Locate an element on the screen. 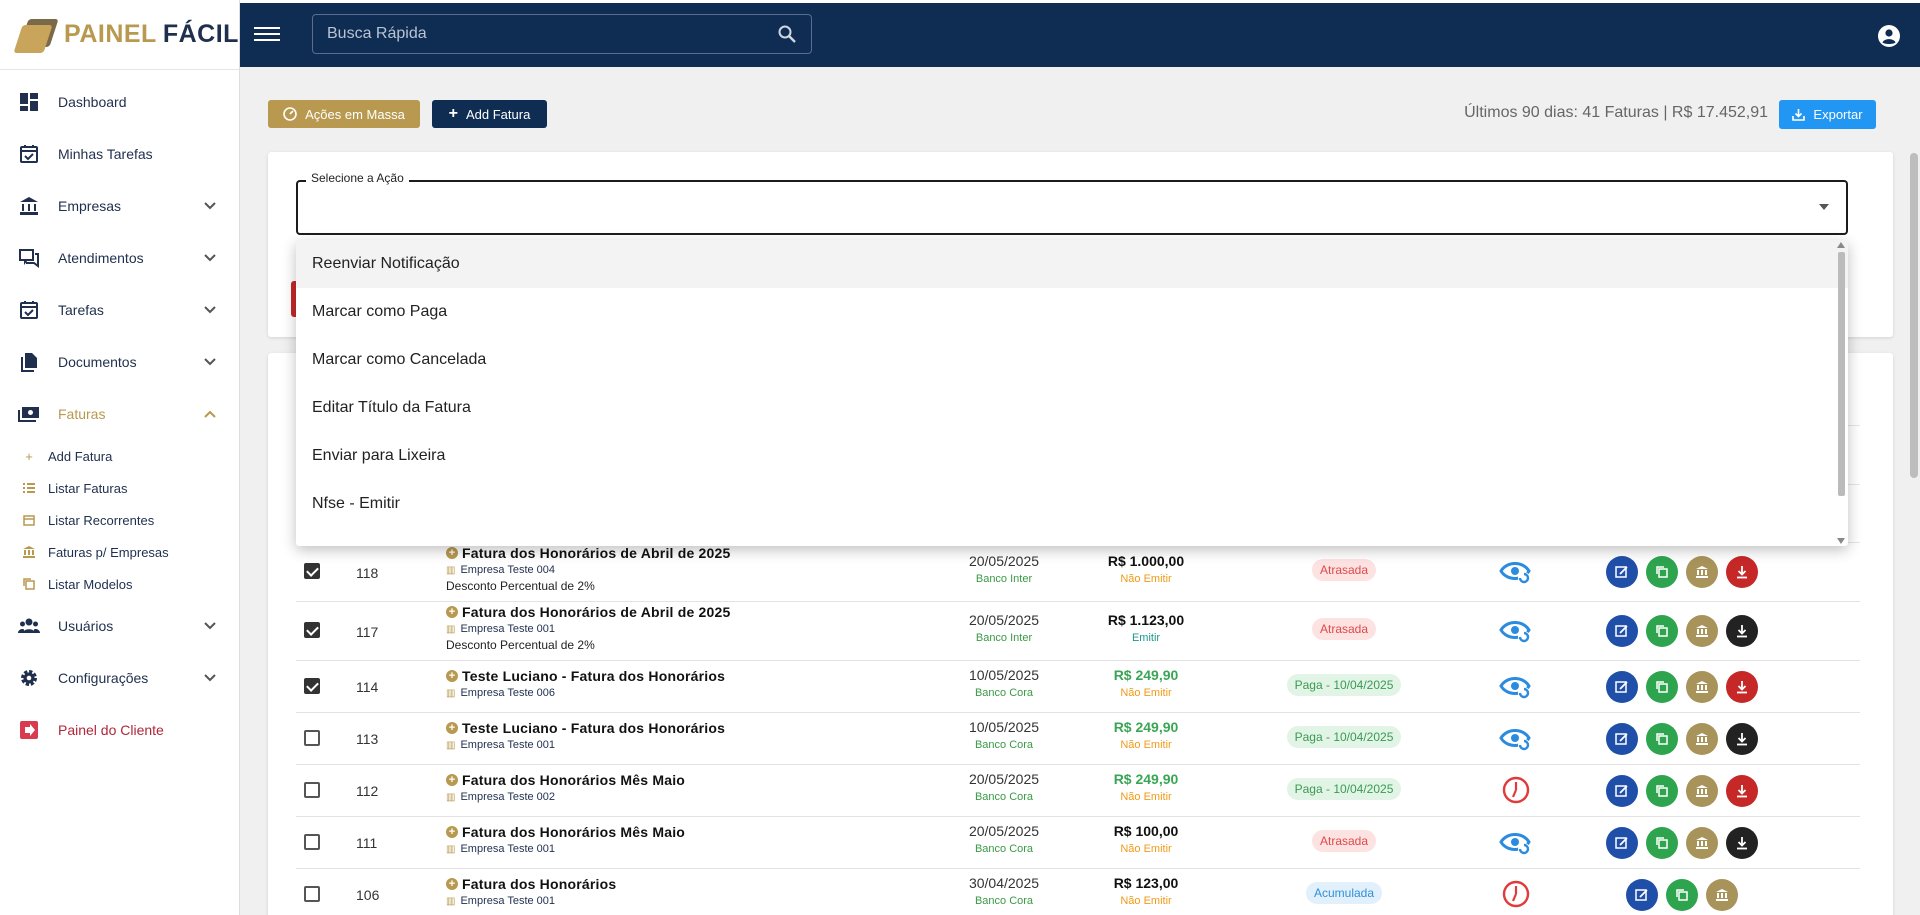 Image resolution: width=1920 pixels, height=915 pixels. invoice-company: Empresa Teste 006 is located at coordinates (508, 693).